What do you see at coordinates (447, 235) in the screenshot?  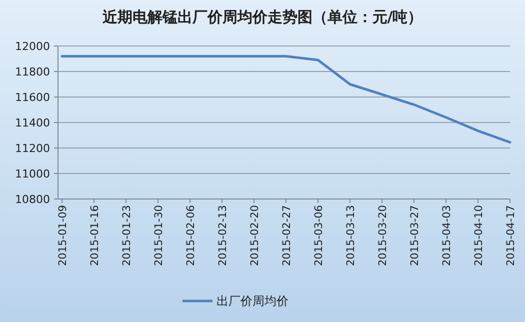 I see `x-tick-label: 2015-04-03` at bounding box center [447, 235].